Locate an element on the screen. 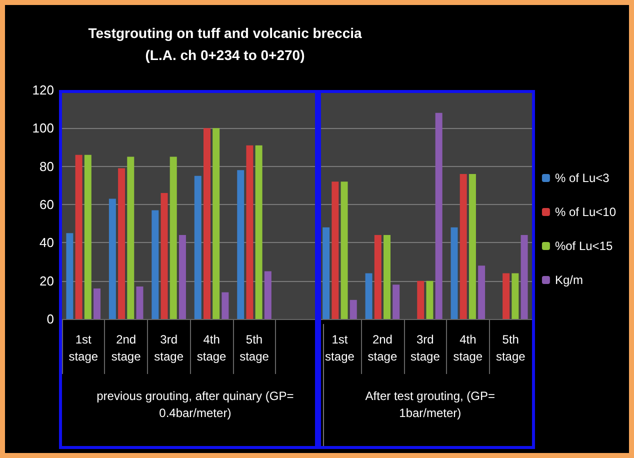 The width and height of the screenshot is (634, 458). chart-title: Testgrouting on tuff and volcanic breccia (L.A. ch 0+234 to 0+270) is located at coordinates (225, 44).